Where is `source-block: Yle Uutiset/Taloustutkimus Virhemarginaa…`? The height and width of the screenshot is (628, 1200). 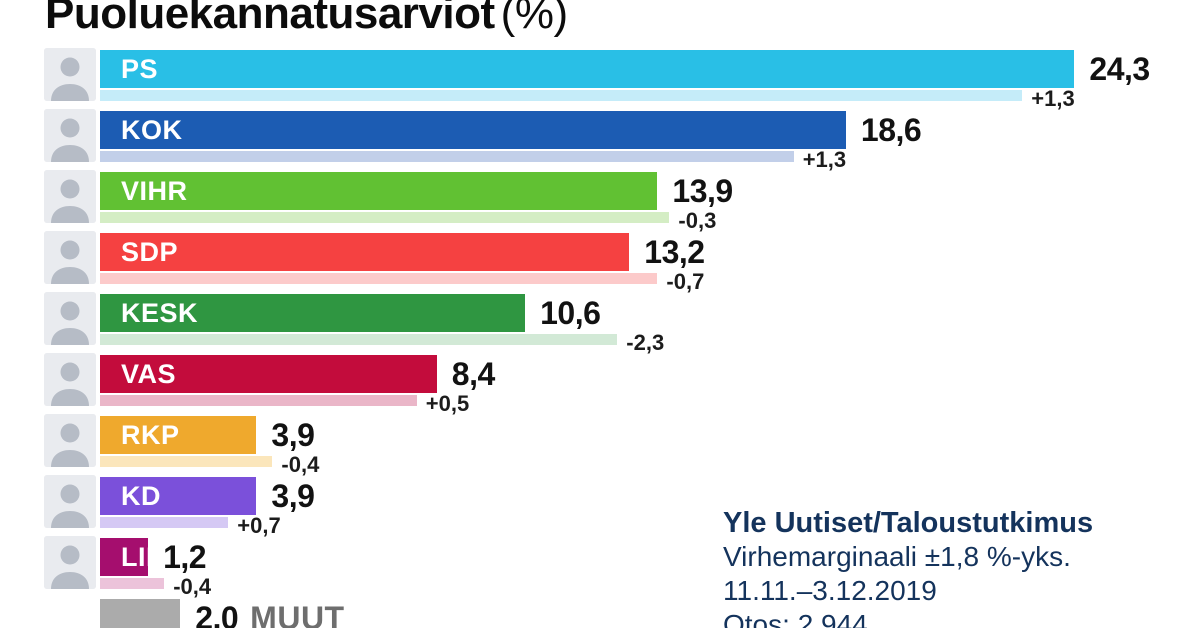
source-block: Yle Uutiset/Taloustutkimus Virhemarginaa… is located at coordinates (908, 567).